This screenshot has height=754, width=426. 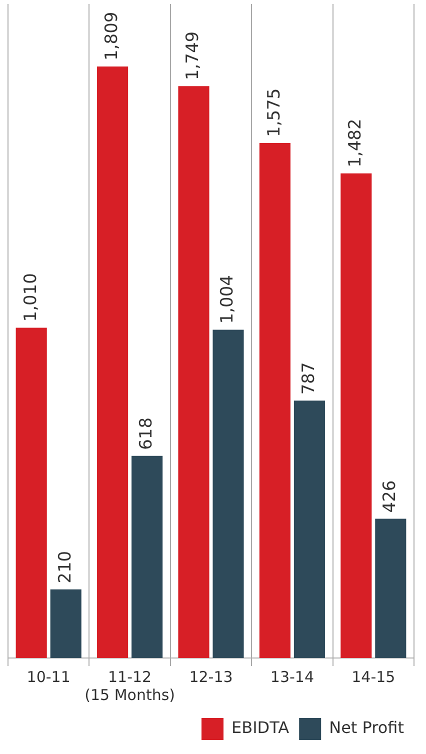 I want to click on legend-label: EBIDTA, so click(x=260, y=728).